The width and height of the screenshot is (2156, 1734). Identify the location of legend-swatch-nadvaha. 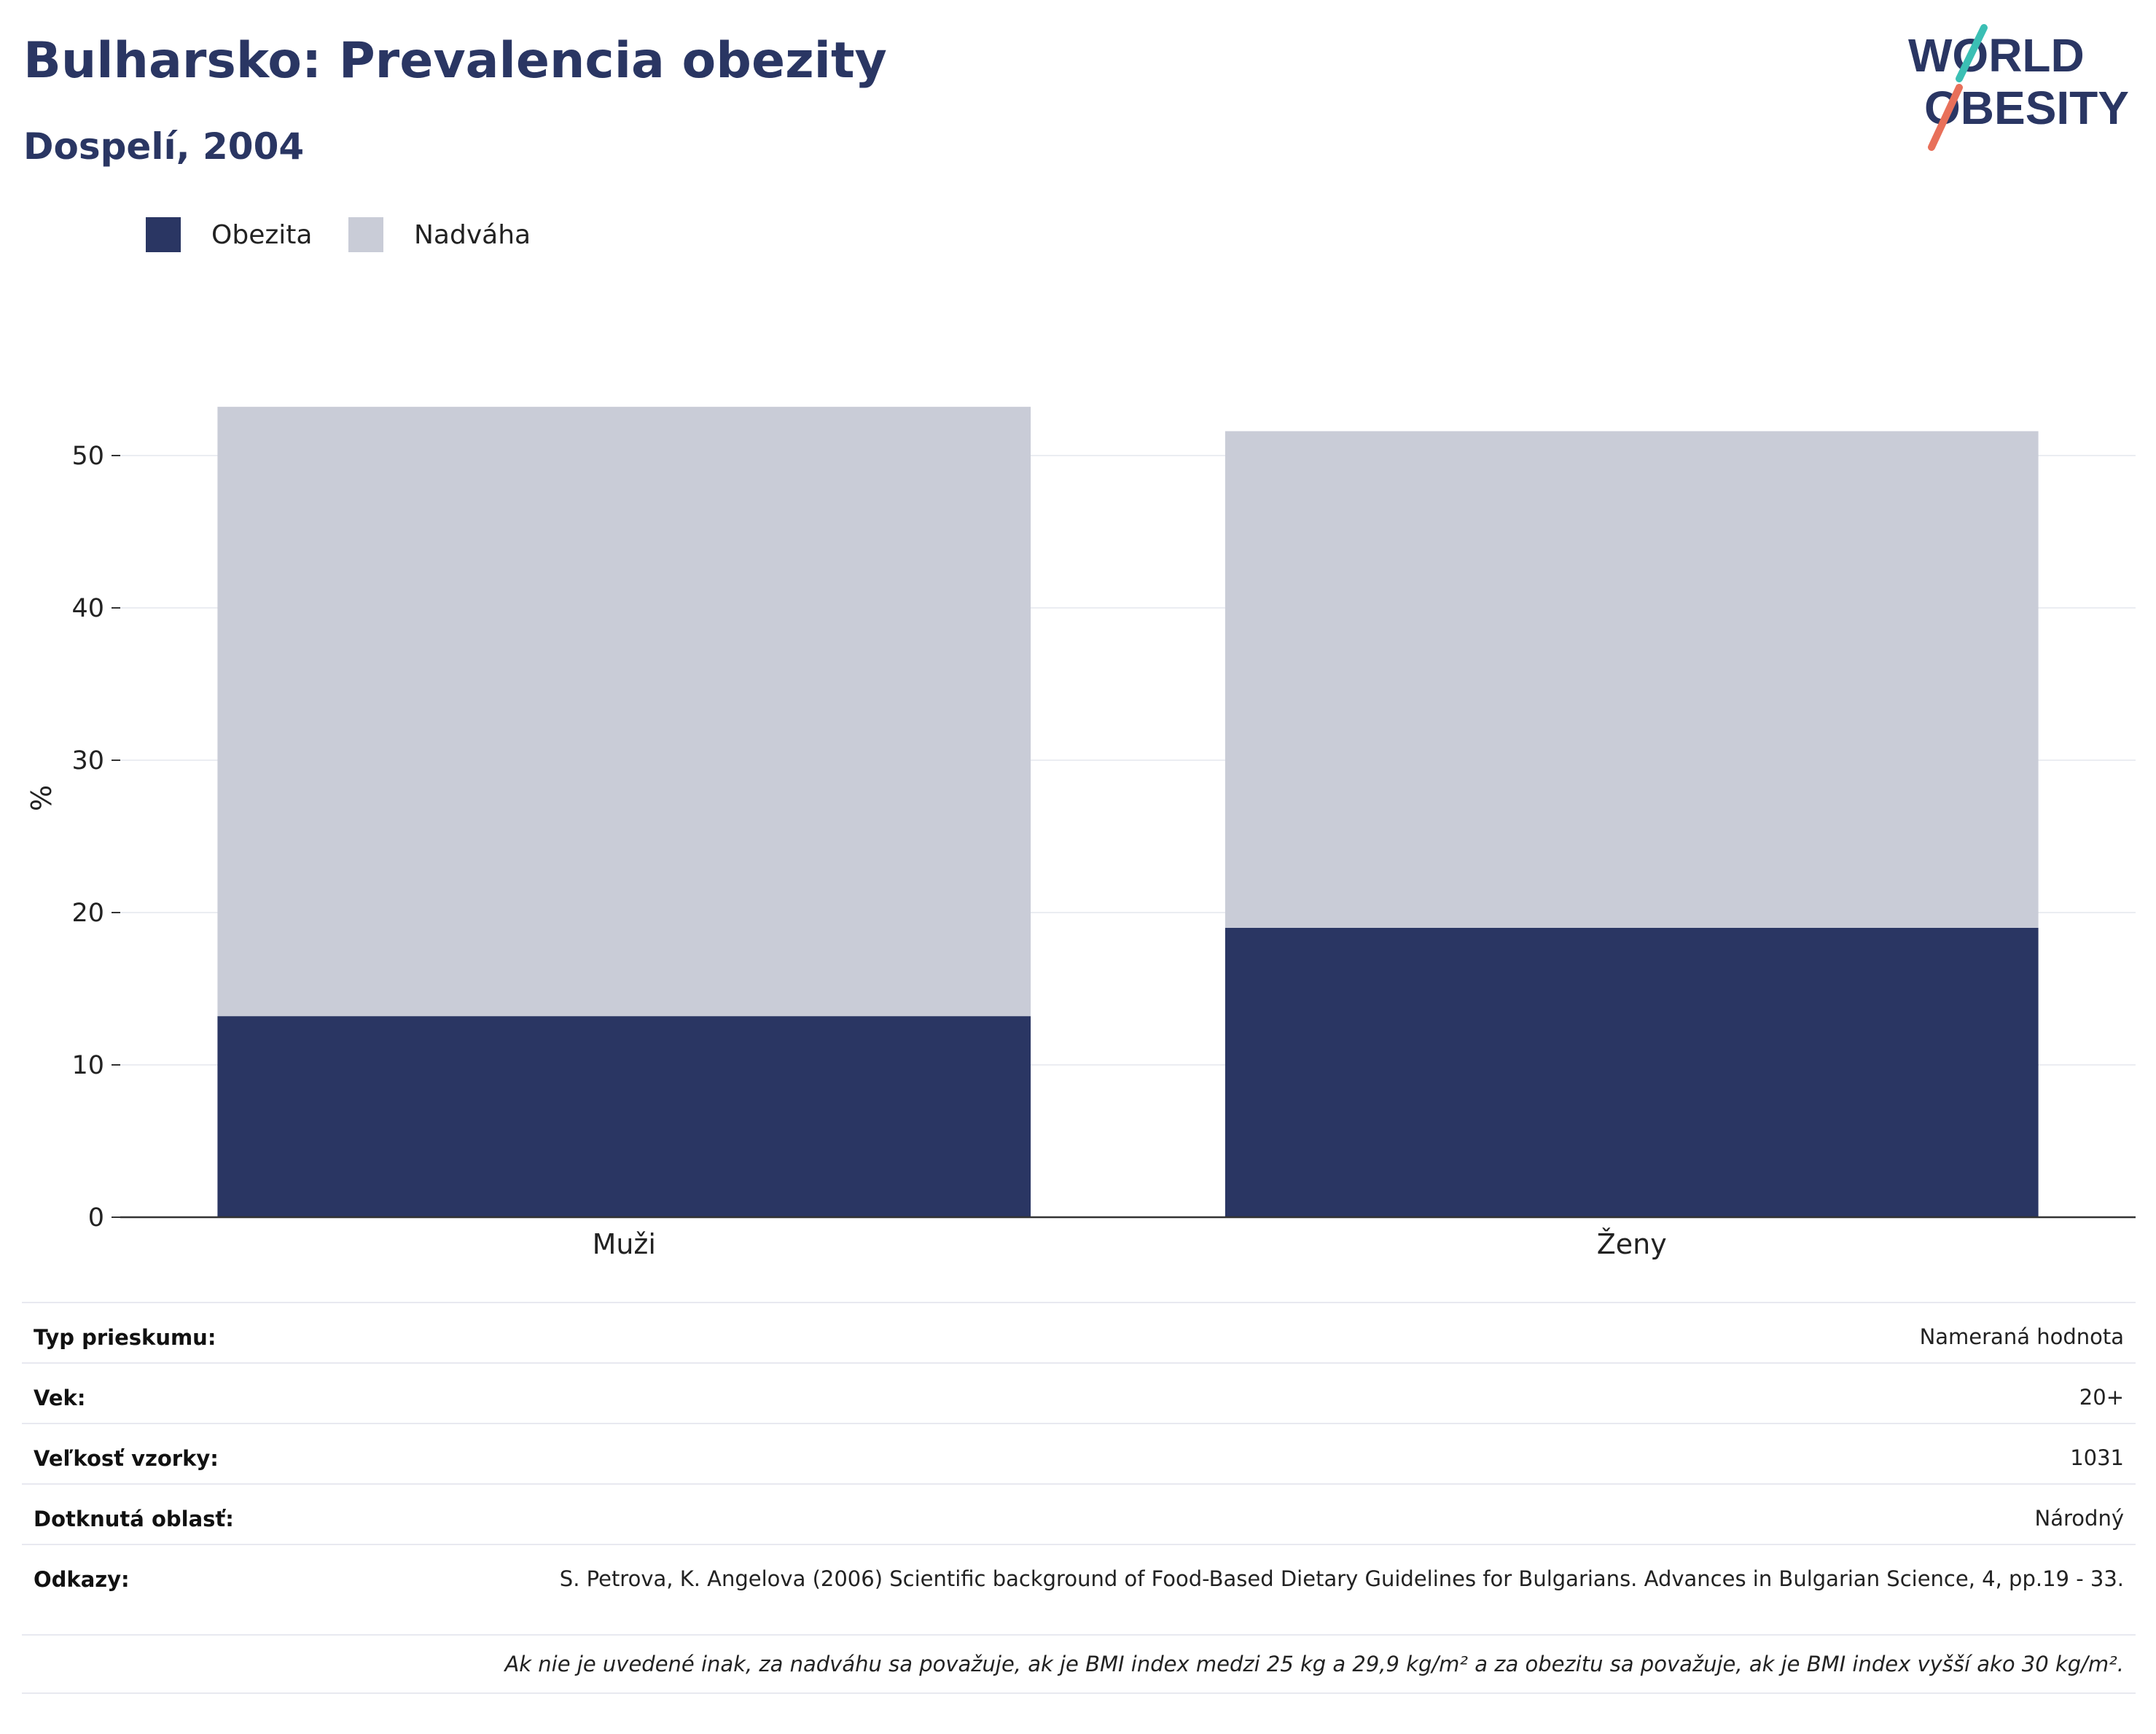
(366, 234).